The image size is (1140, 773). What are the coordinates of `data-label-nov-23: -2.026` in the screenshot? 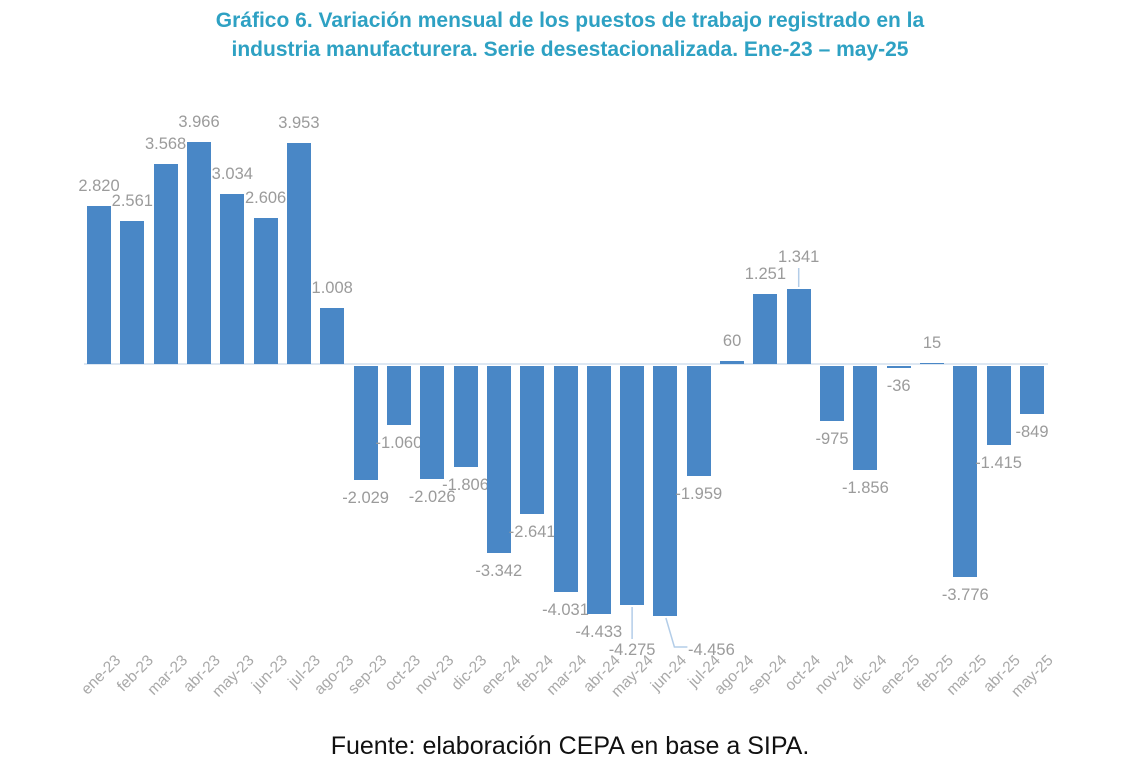 It's located at (432, 497).